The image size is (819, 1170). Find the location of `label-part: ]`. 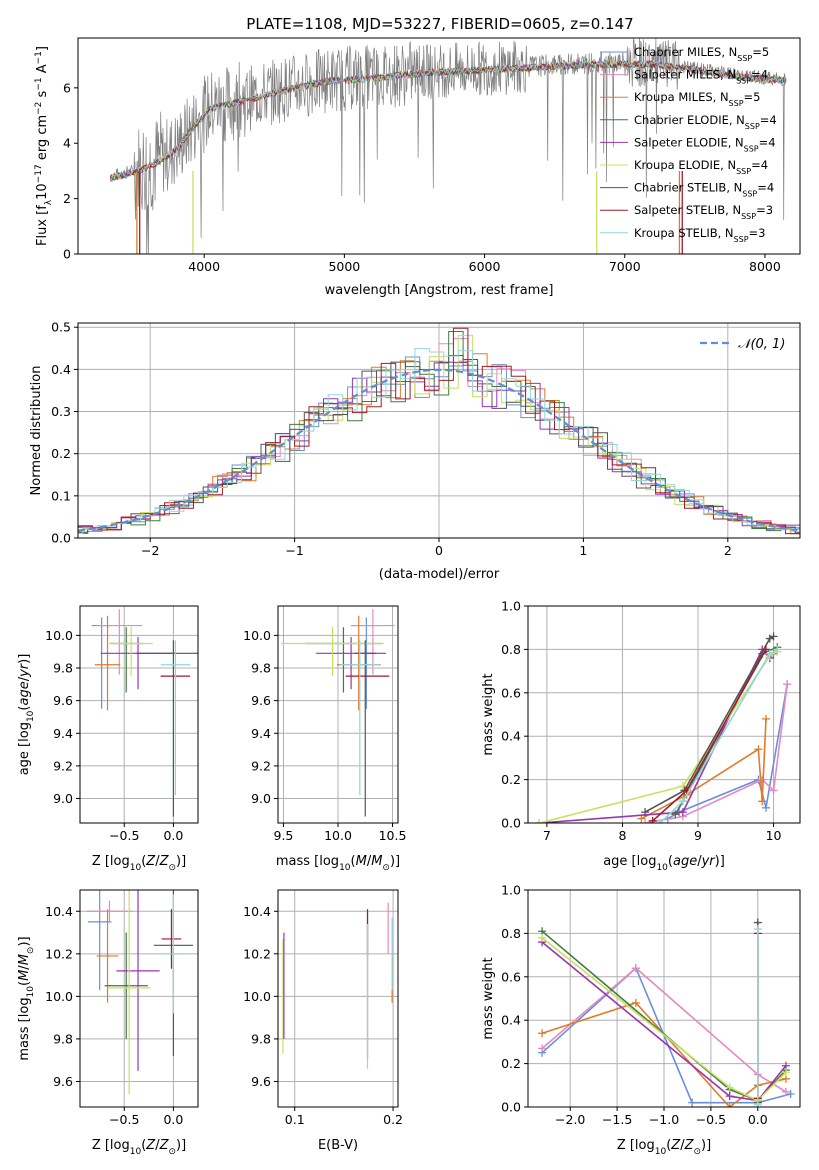

label-part: ] is located at coordinates (42, 48).